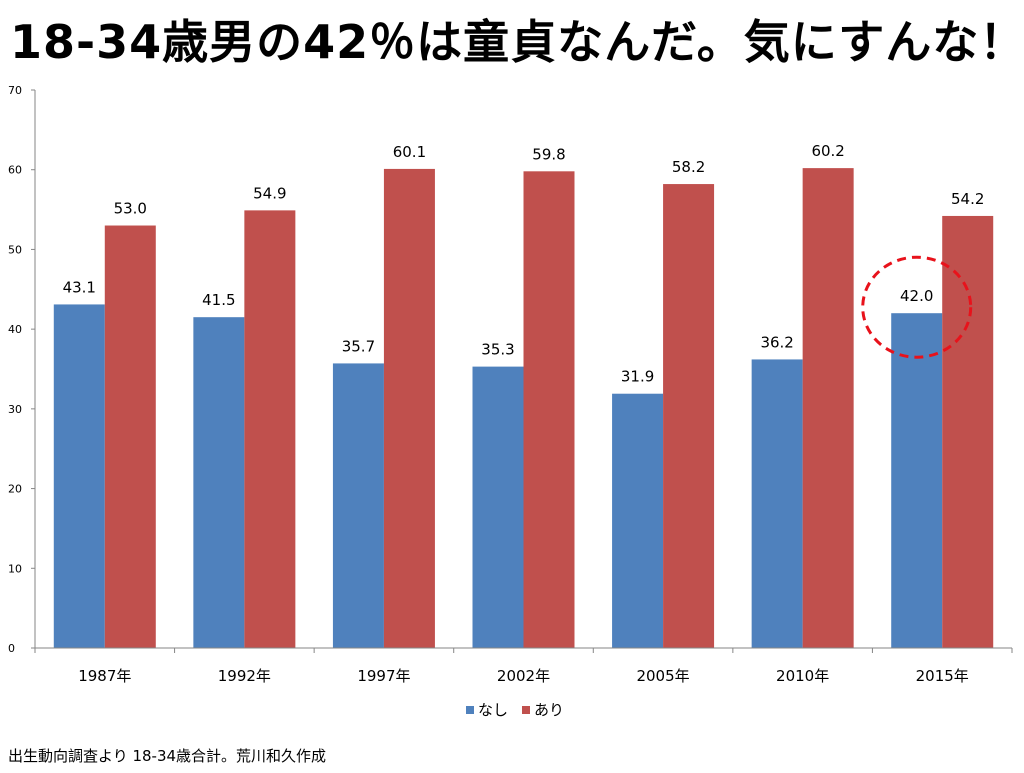  Describe the element at coordinates (218, 300) in the screenshot. I see `data-label-none-1992年: 41.5` at that location.